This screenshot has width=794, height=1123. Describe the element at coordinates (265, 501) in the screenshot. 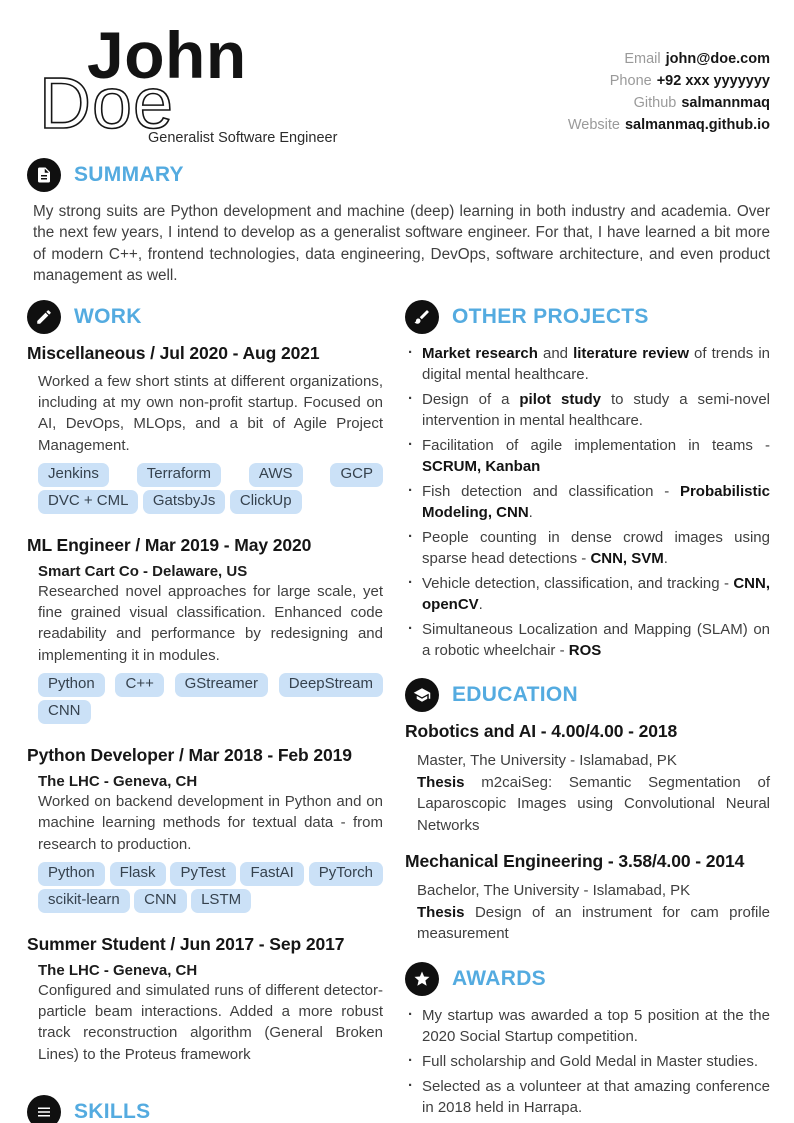

I see `skill-tag: ClickUp` at that location.